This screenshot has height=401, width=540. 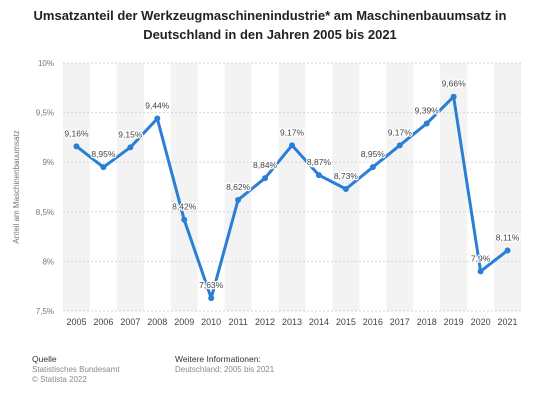 What do you see at coordinates (508, 237) in the screenshot?
I see `data-label: 8,11%` at bounding box center [508, 237].